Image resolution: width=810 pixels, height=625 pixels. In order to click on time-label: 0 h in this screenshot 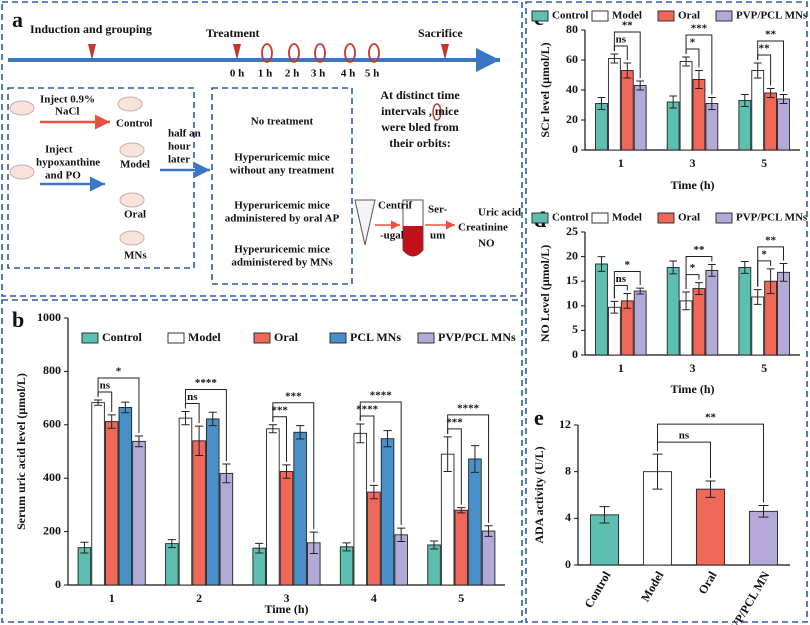, I will do `click(237, 74)`.